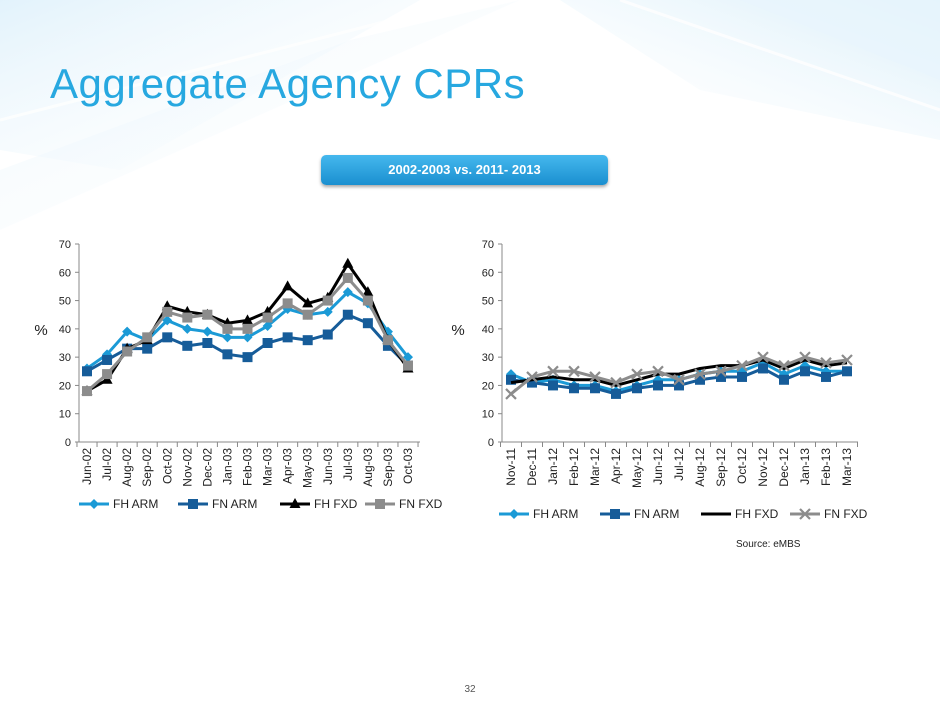 The image size is (940, 705). Describe the element at coordinates (616, 466) in the screenshot. I see `x-tick-label: Apr-12` at that location.